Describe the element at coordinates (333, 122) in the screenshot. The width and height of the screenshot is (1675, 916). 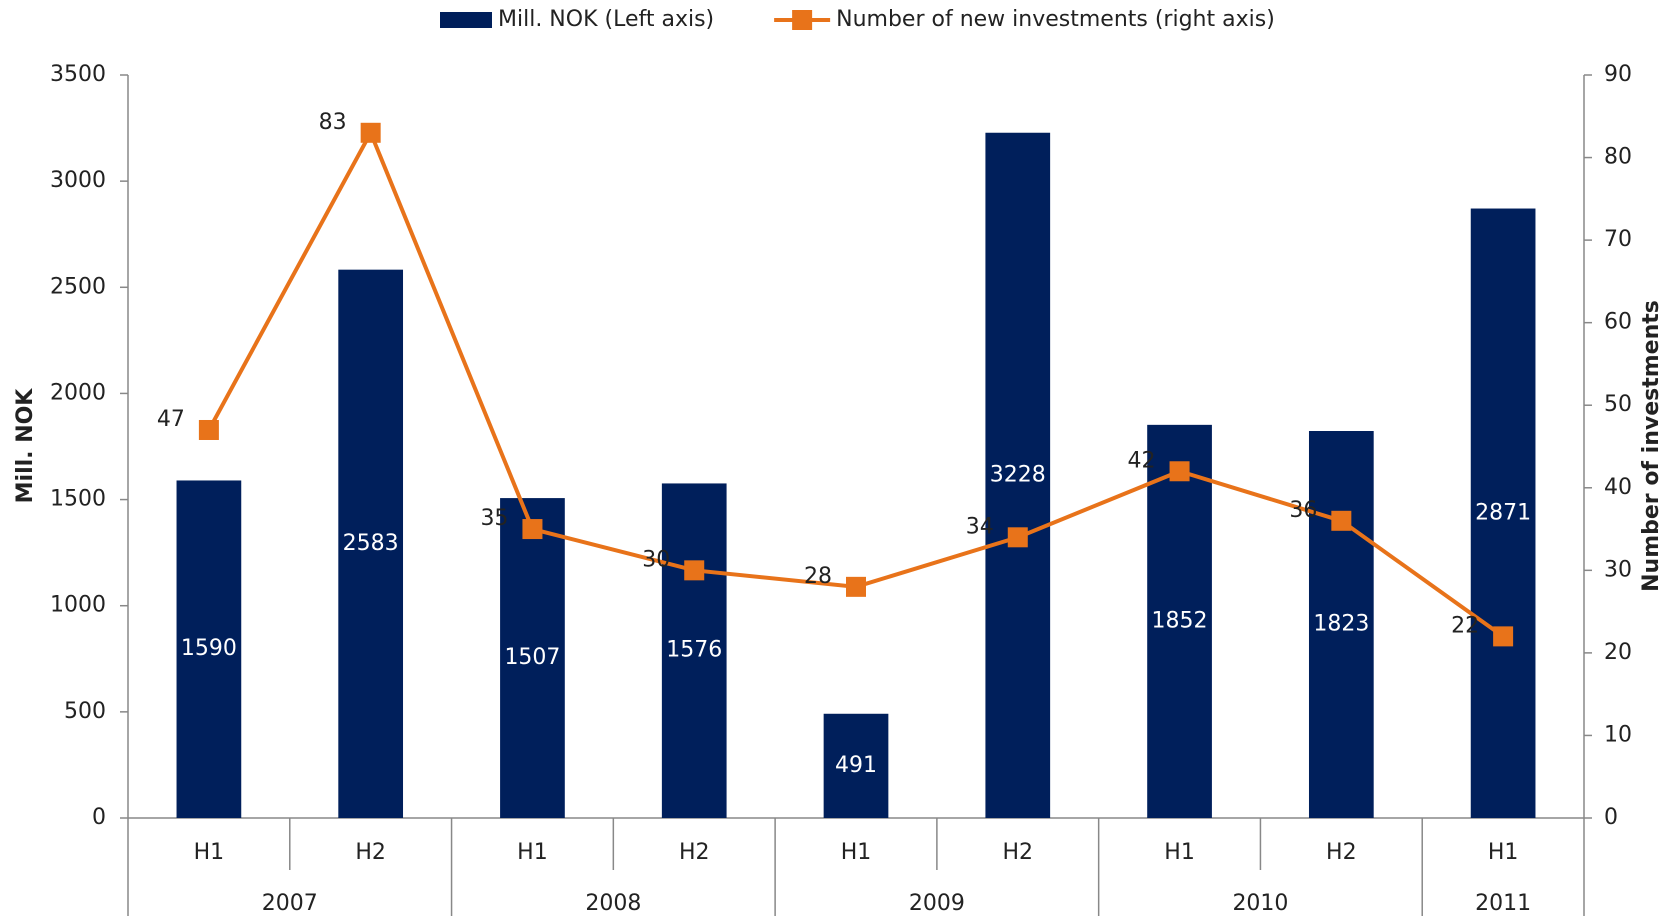
I see `line-value-label: 83` at that location.